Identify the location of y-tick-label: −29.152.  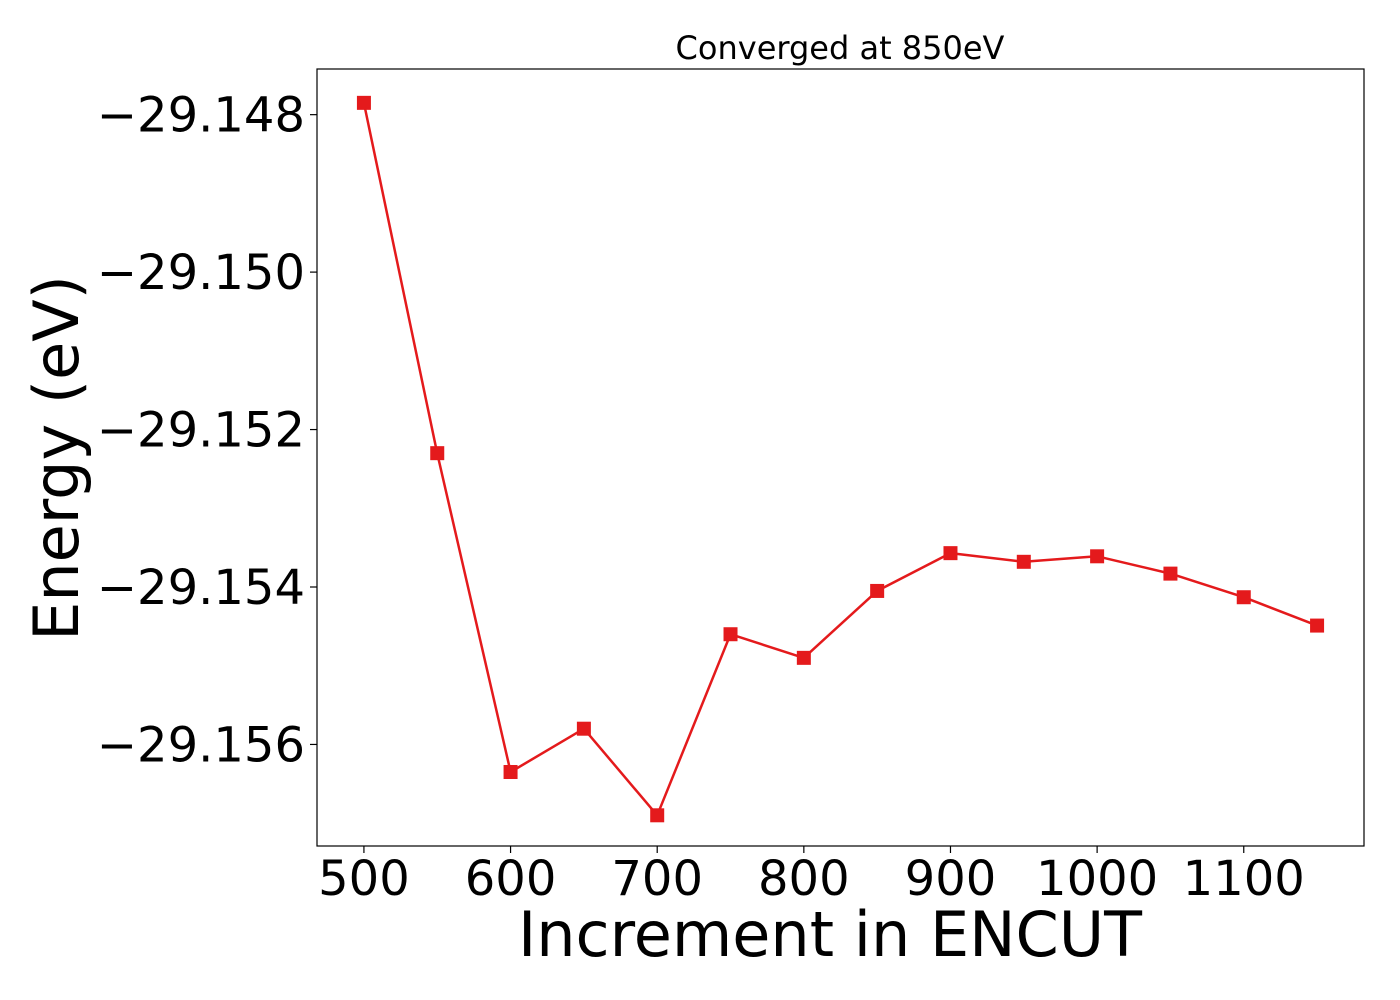
(201, 431).